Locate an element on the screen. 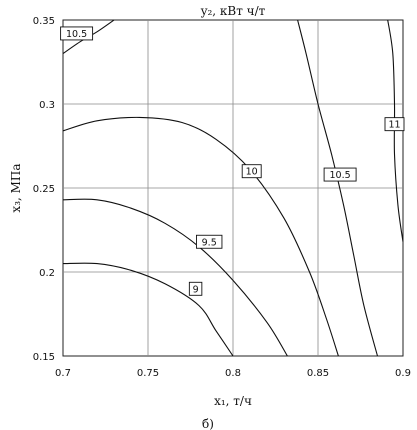  y-axis-label: x₃, МПа is located at coordinates (16, 187).